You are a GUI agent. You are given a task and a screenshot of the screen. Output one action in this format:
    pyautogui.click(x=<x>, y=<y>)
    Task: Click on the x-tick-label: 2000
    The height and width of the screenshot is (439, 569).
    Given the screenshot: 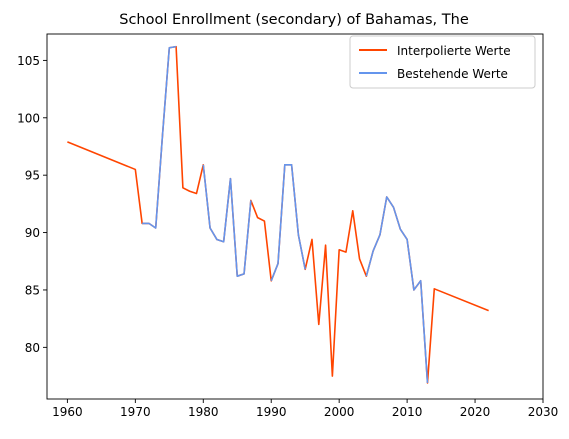 What is the action you would take?
    pyautogui.click(x=339, y=412)
    